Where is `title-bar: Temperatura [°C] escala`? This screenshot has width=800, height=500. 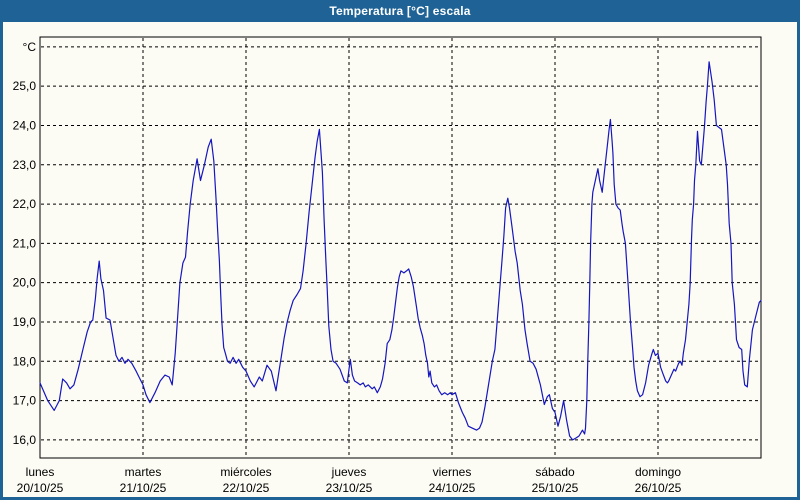
title-bar: Temperatura [°C] escala is located at coordinates (400, 11).